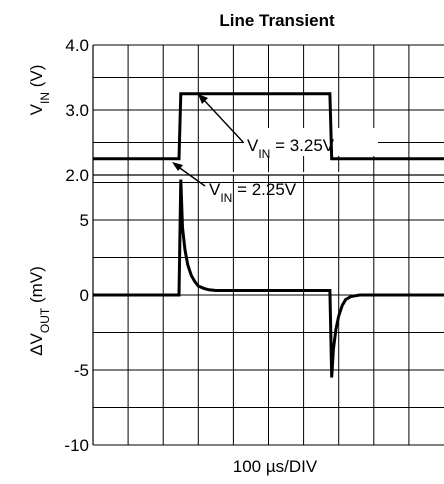 This screenshot has height=484, width=444. Describe the element at coordinates (84, 295) in the screenshot. I see `vout-y-tick-label: 0` at that location.